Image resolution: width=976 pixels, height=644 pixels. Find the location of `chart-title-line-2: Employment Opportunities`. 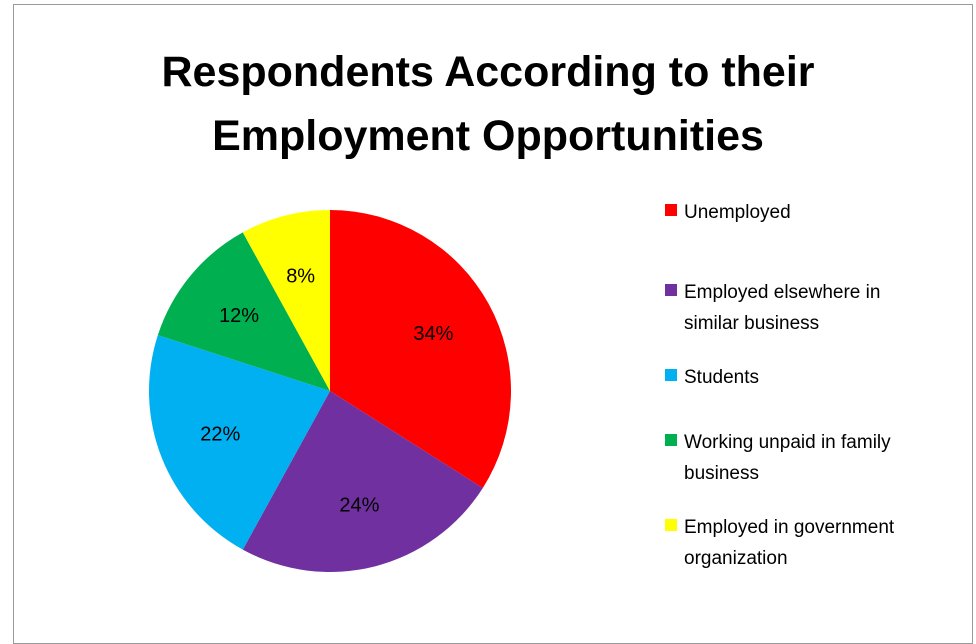

chart-title-line-2: Employment Opportunities is located at coordinates (488, 136).